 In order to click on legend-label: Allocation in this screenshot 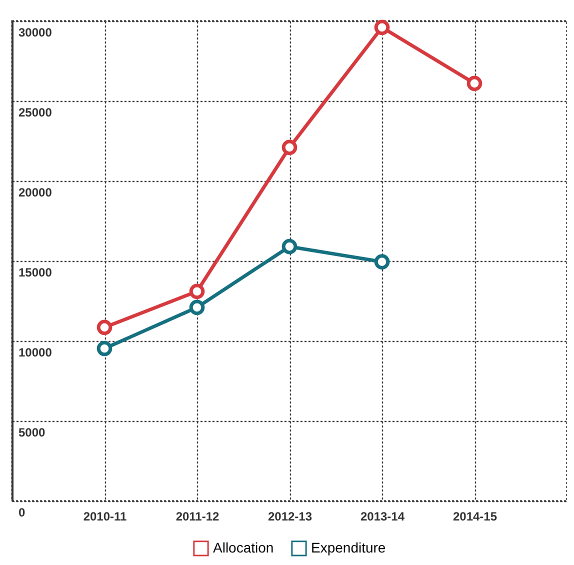, I will do `click(243, 547)`.